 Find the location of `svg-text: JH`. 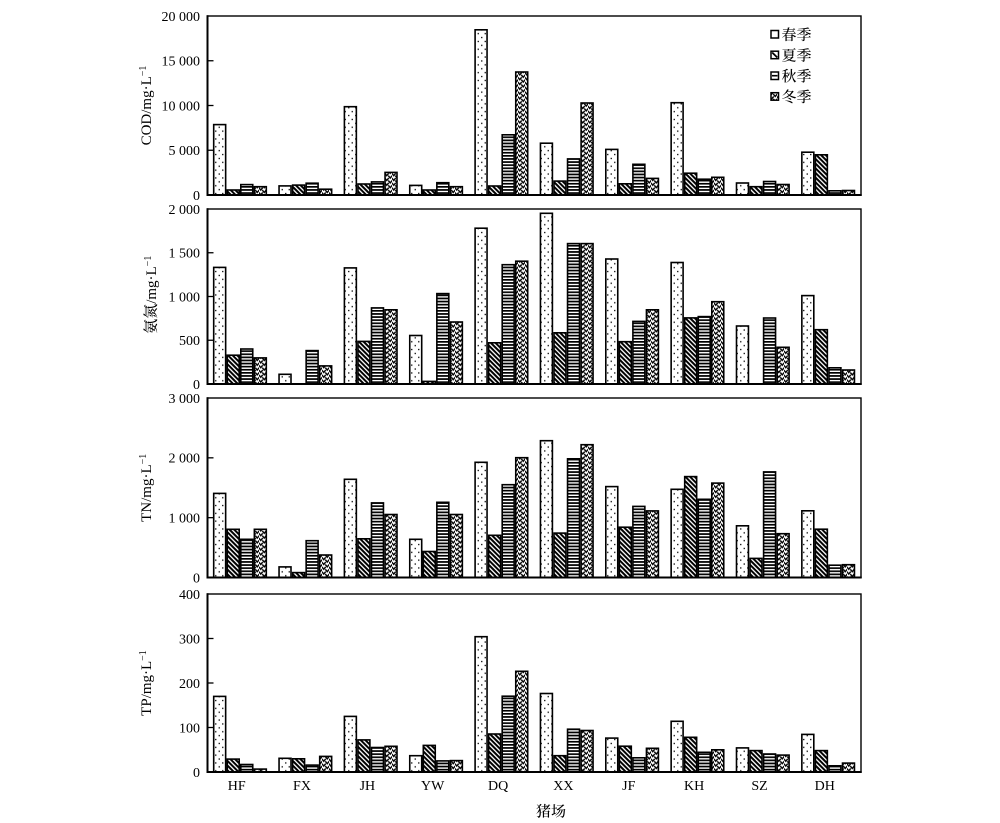

svg-text: JH is located at coordinates (368, 786).